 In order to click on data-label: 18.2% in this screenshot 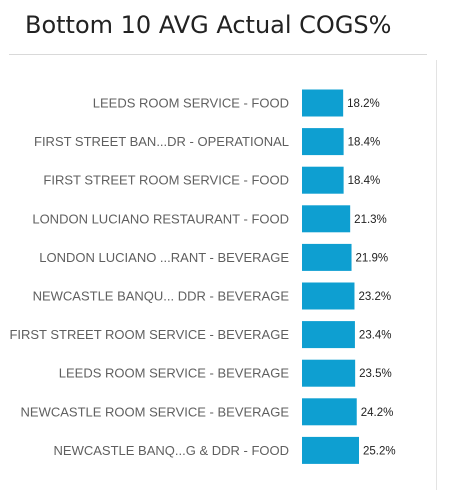, I will do `click(363, 104)`.